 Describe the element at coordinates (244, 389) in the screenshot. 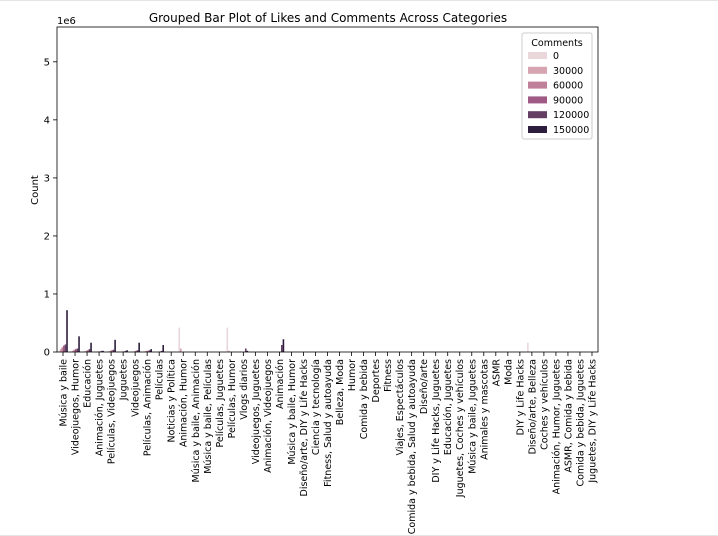

I see `x-tick-label-15: Vlogs diarios` at that location.